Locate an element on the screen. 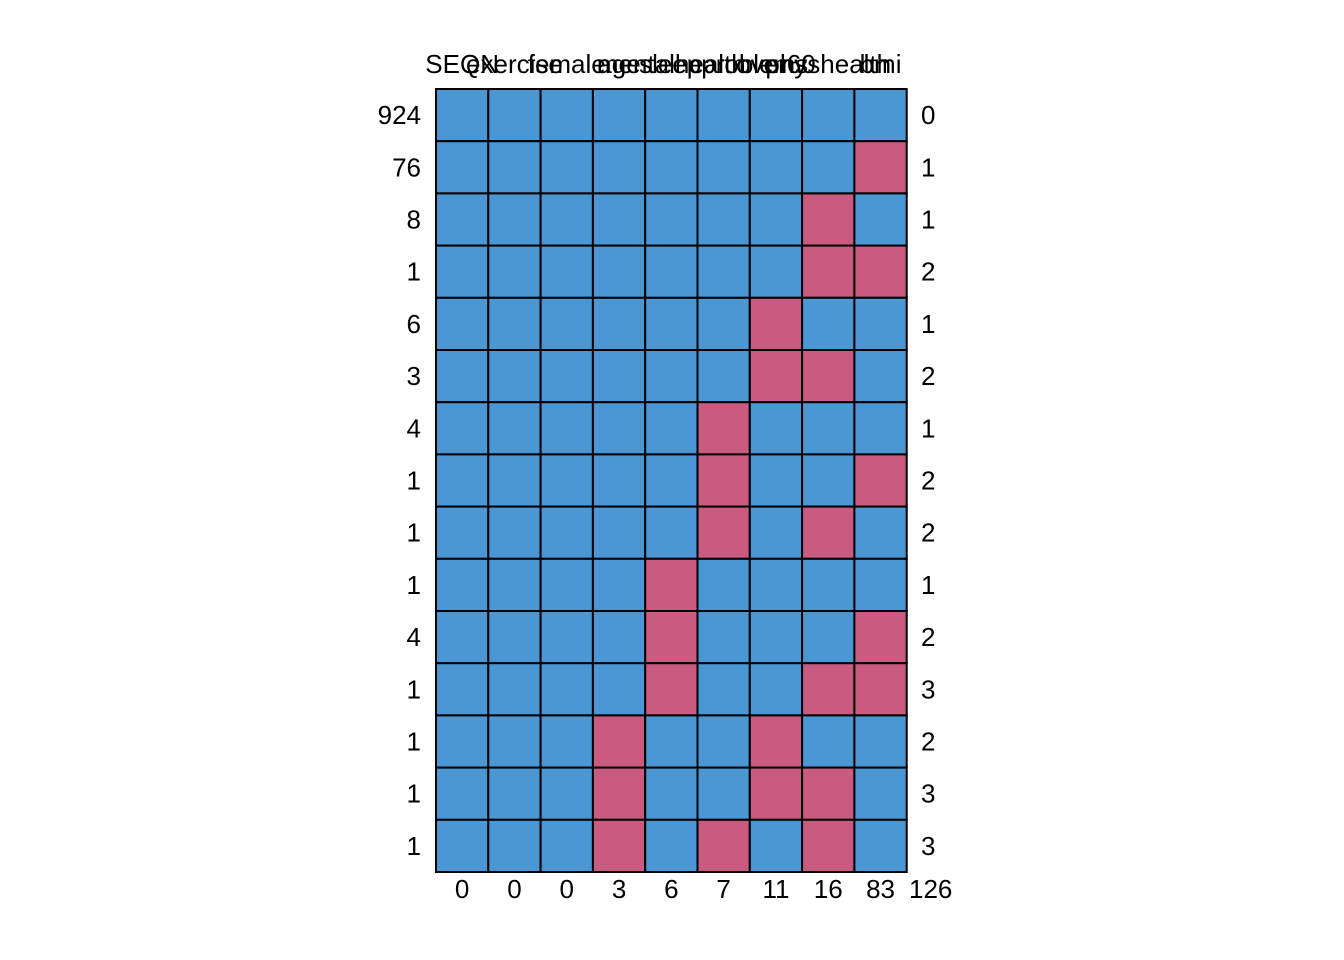 This screenshot has width=1344, height=960. row-missing-label: 0 is located at coordinates (928, 115).